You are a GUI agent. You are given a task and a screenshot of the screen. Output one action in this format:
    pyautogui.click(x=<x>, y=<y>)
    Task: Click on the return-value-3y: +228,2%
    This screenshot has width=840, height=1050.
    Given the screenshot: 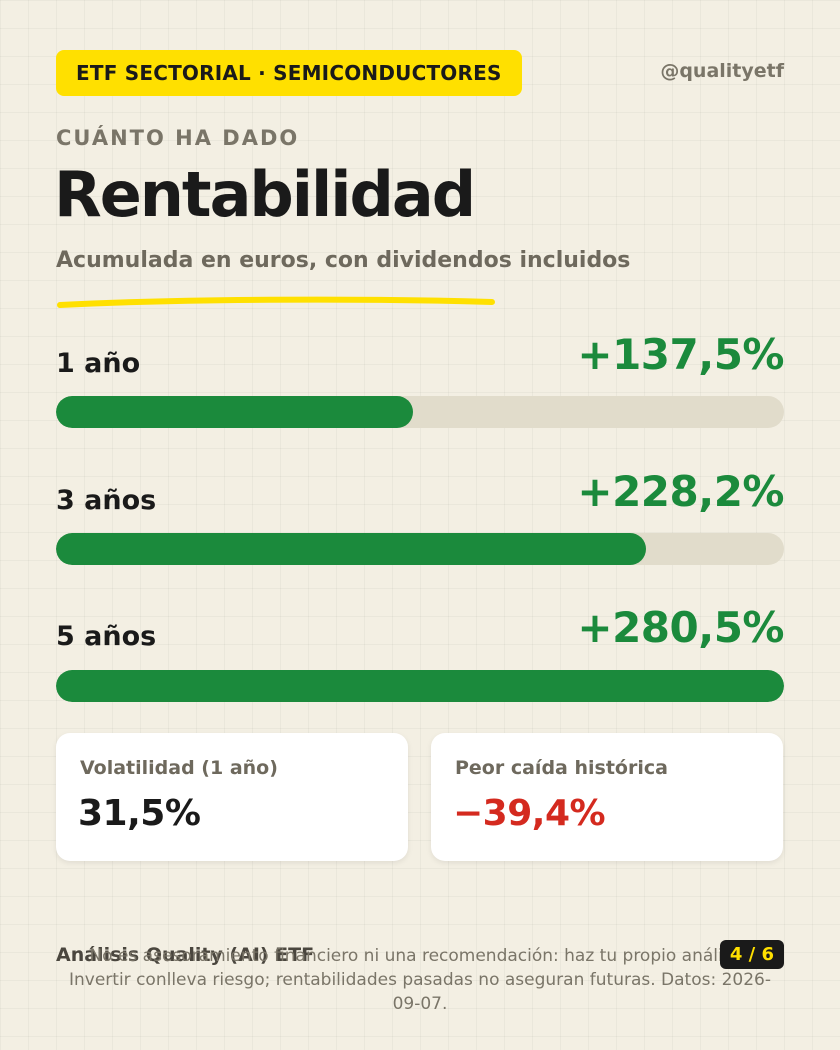 What is the action you would take?
    pyautogui.click(x=680, y=491)
    